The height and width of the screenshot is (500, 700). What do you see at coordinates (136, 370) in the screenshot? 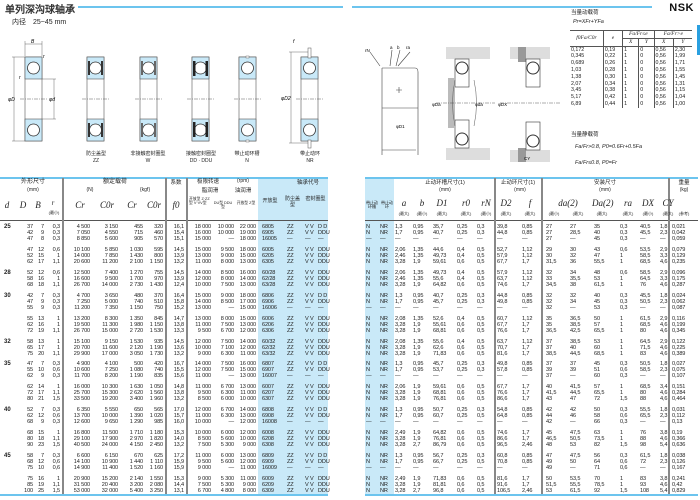
I see `cell: 1 080` at bounding box center [136, 370].